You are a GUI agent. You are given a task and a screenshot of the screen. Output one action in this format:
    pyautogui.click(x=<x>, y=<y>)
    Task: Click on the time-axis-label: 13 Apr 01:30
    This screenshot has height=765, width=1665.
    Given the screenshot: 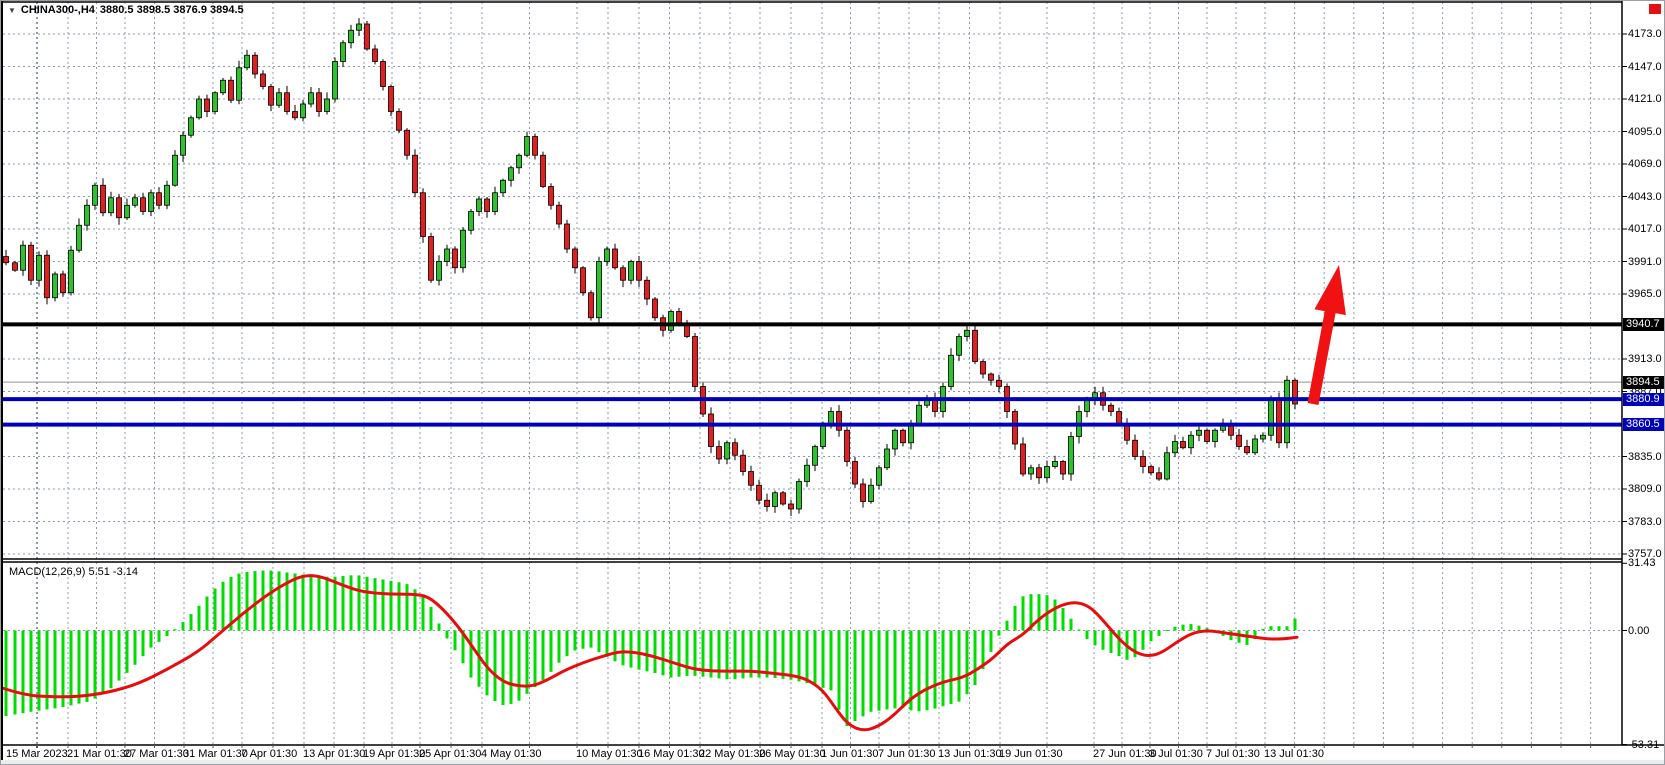 What is the action you would take?
    pyautogui.click(x=334, y=754)
    